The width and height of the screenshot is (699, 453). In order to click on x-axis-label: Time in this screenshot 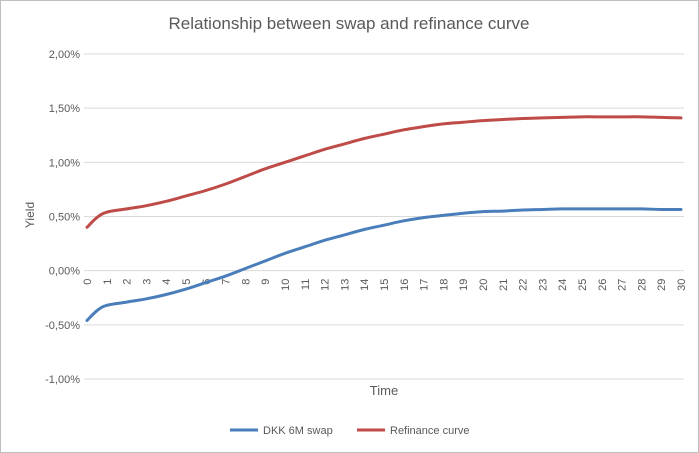, I will do `click(384, 390)`.